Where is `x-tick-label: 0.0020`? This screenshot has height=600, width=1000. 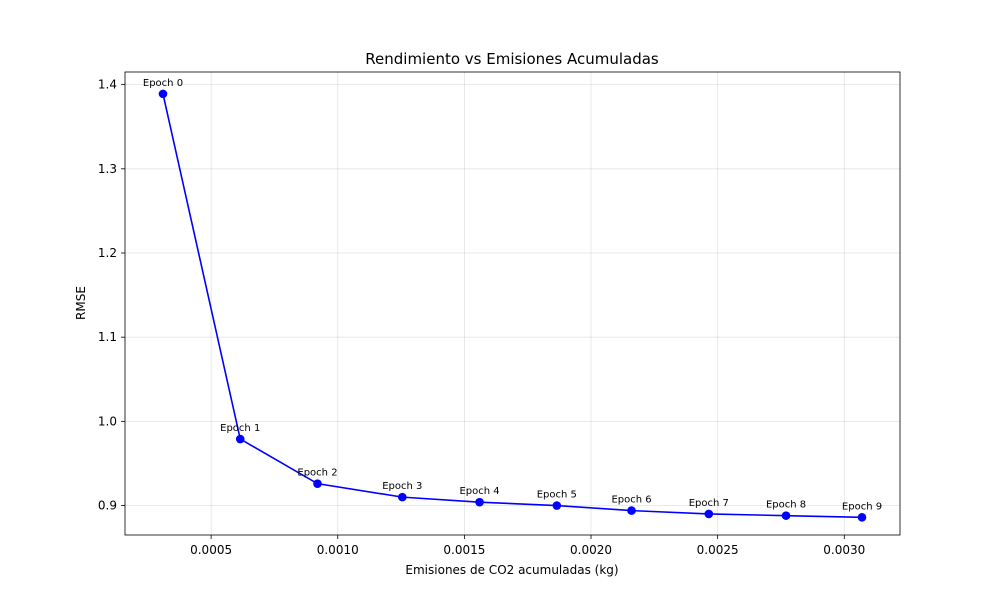 x-tick-label: 0.0020 is located at coordinates (591, 550).